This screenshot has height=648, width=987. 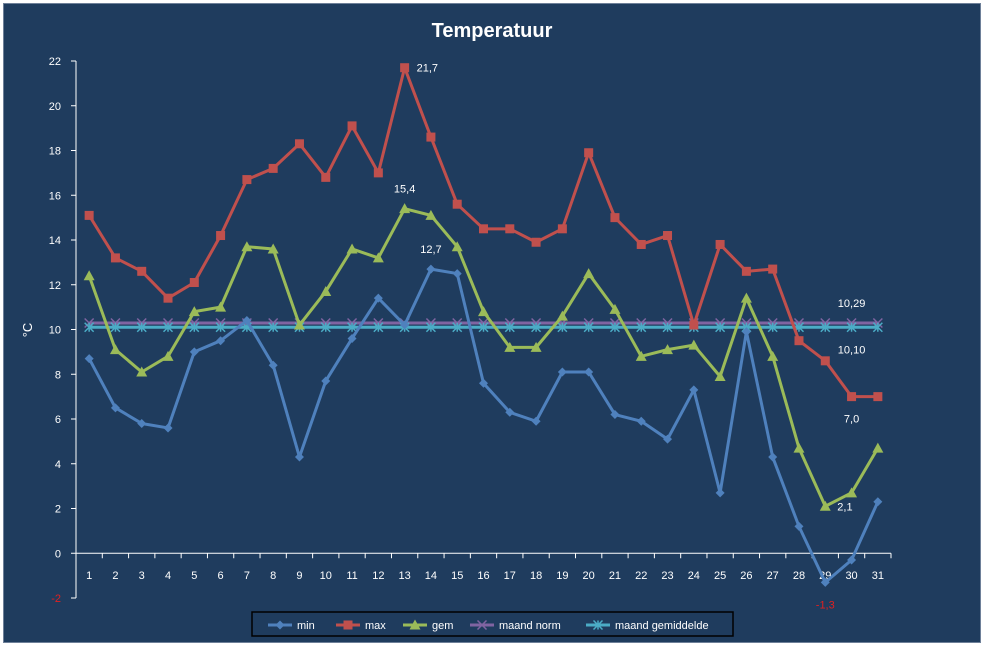 I want to click on data-label: 15,4, so click(x=404, y=190).